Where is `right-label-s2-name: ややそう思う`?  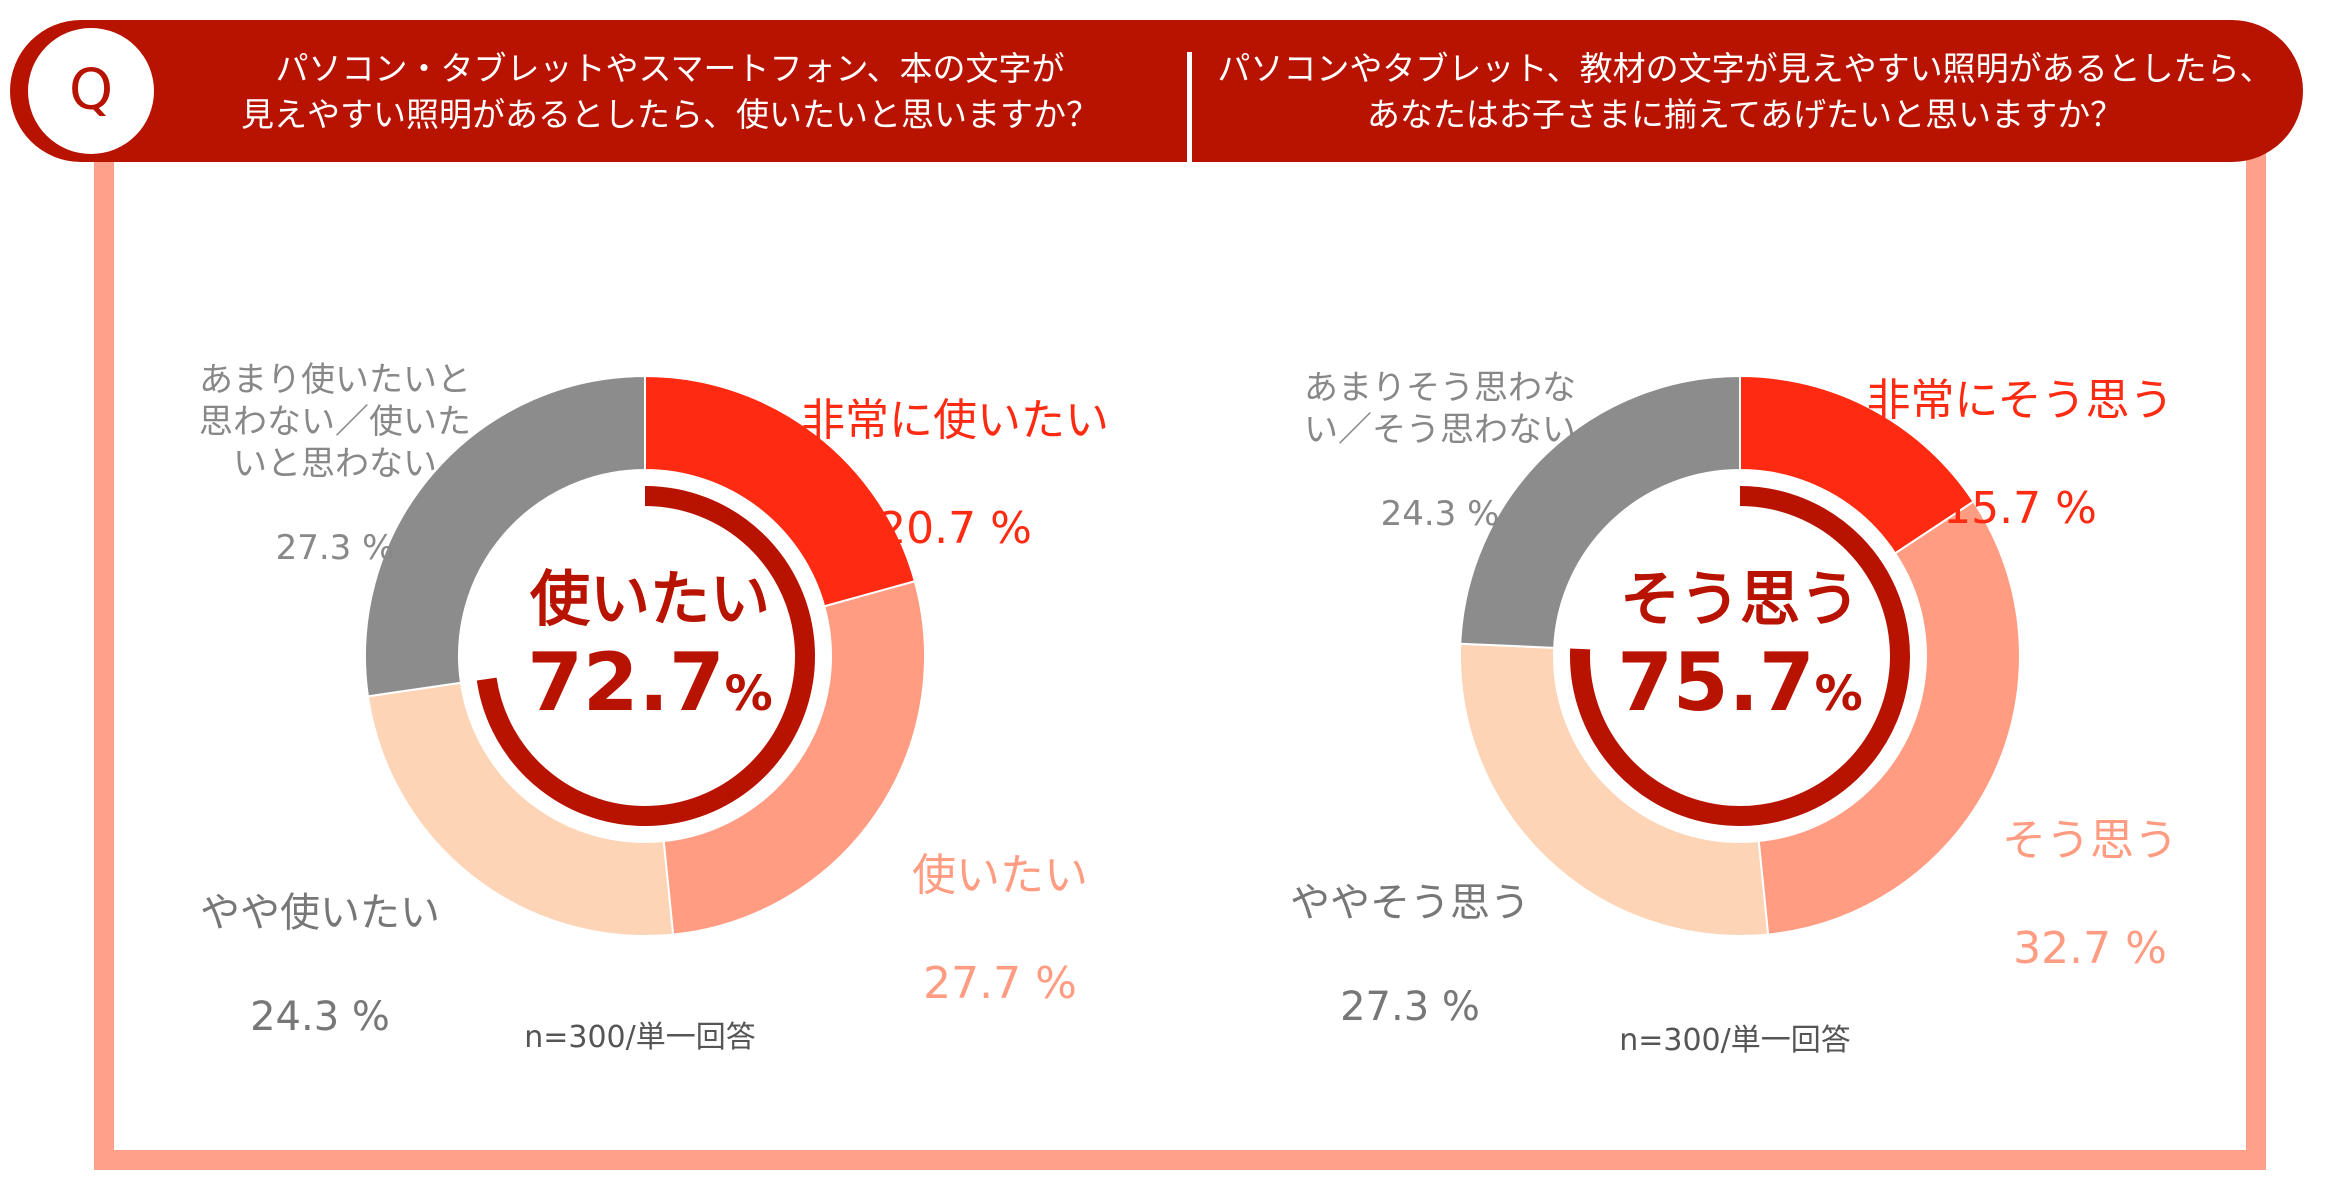
right-label-s2-name: ややそう思う is located at coordinates (1410, 903).